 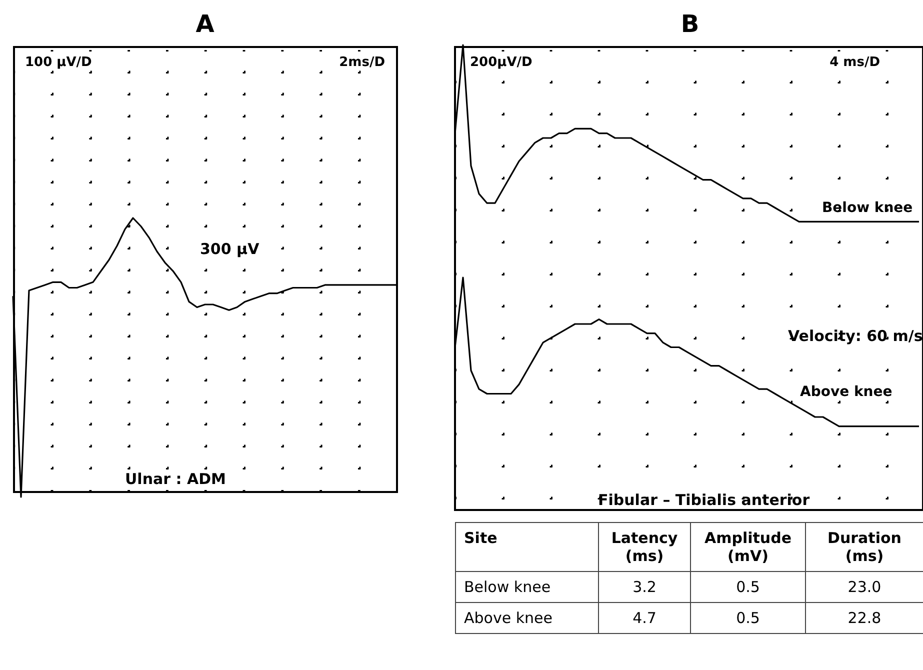 What do you see at coordinates (175, 479) in the screenshot?
I see `annotation: Ulnar : ADM` at bounding box center [175, 479].